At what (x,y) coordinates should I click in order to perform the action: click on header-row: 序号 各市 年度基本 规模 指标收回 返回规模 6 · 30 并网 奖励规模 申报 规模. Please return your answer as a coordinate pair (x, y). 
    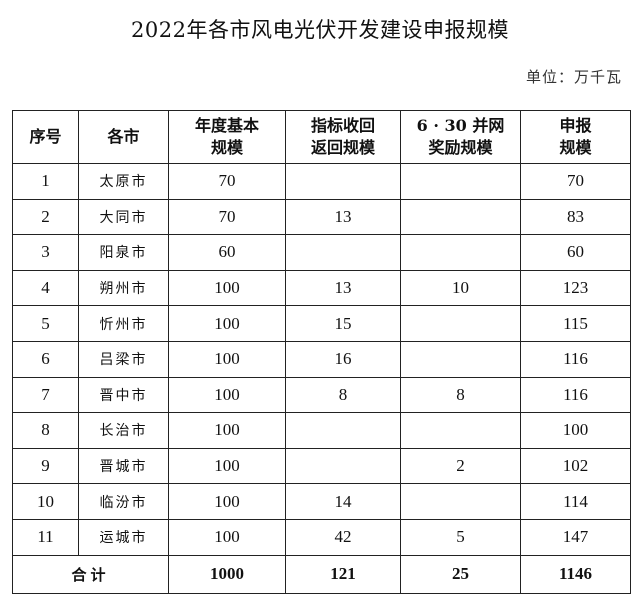
    Looking at the image, I should click on (321, 137).